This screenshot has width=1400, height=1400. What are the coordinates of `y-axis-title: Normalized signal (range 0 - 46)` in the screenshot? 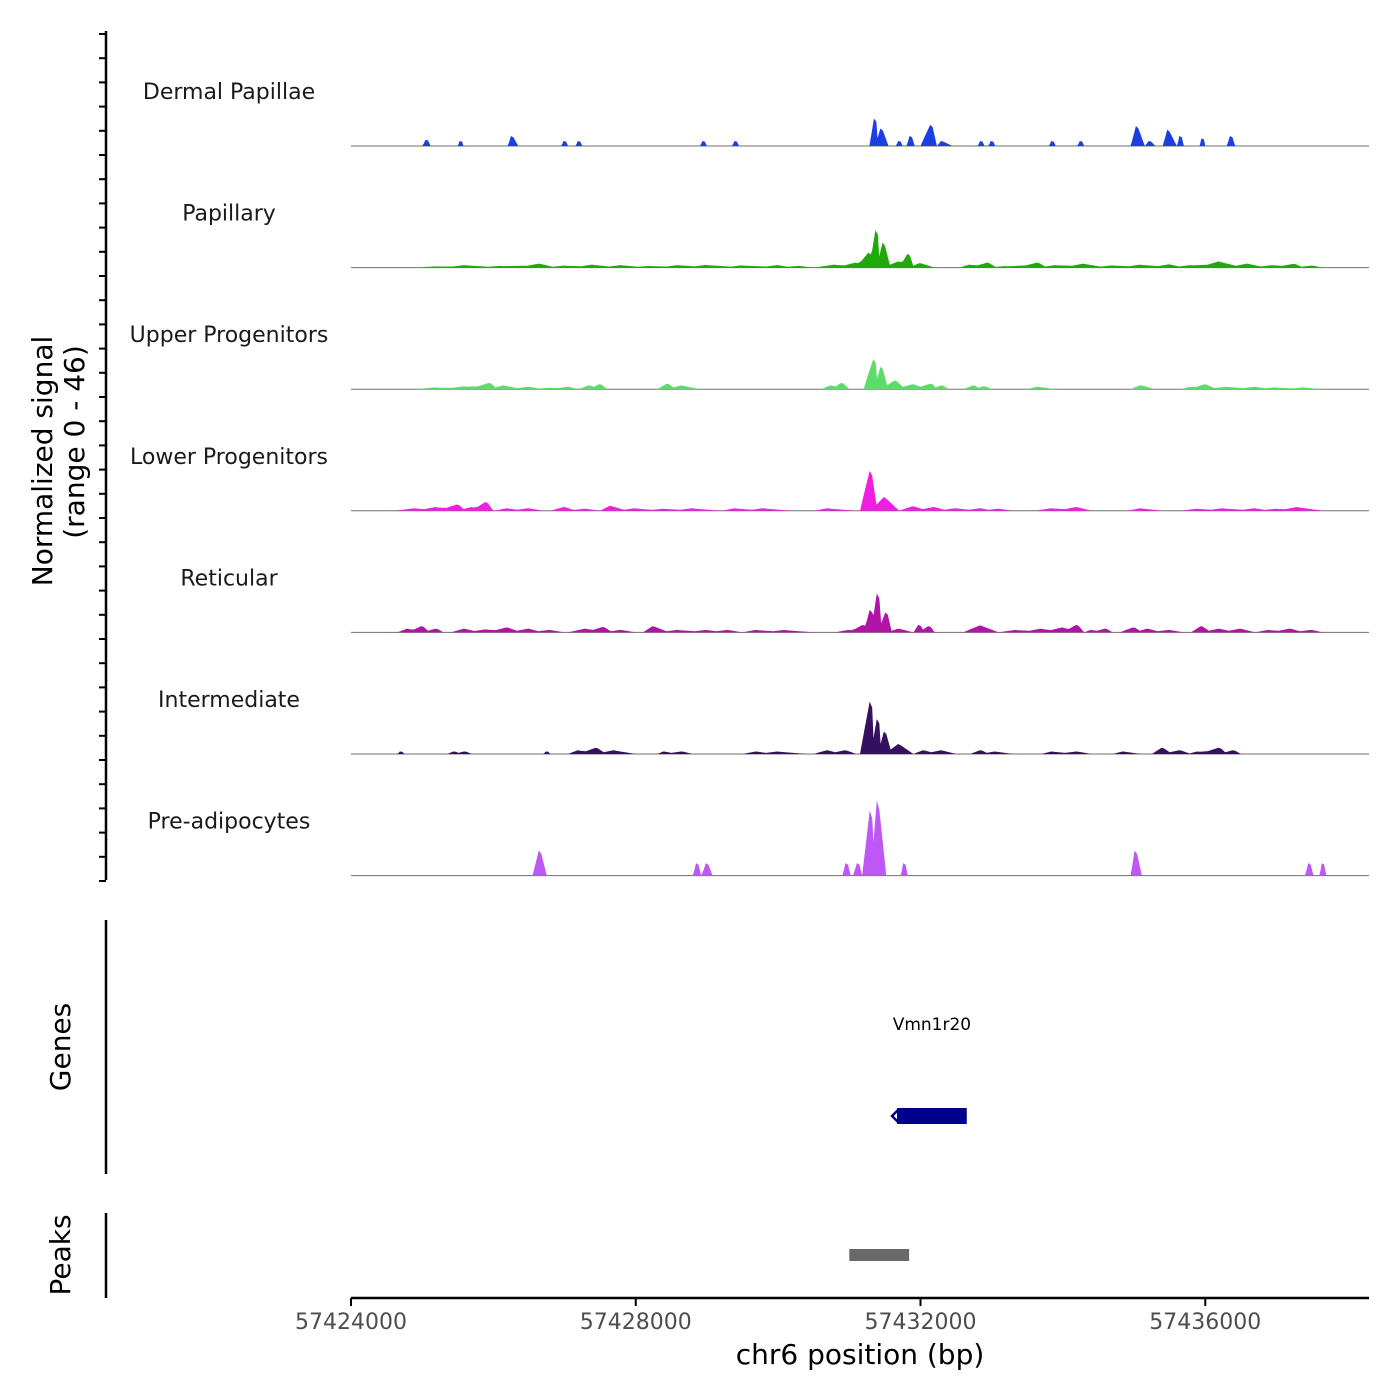 It's located at (58, 461).